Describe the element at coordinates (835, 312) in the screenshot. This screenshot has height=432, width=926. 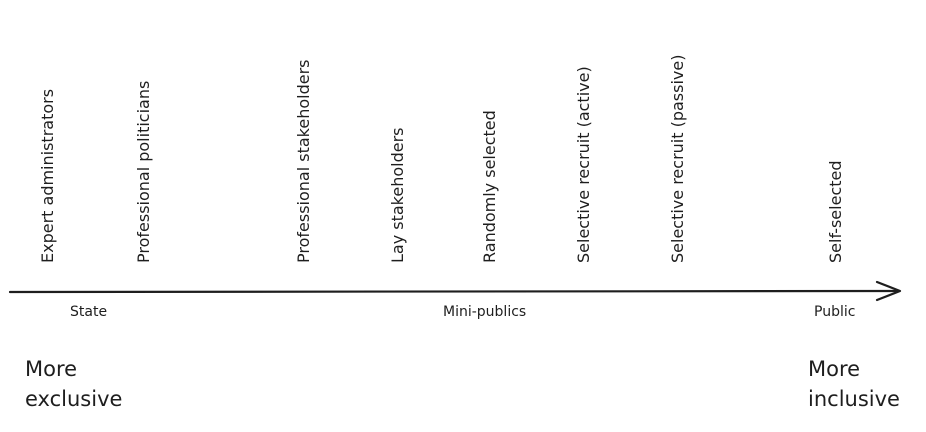
I see `region-label-public: Public` at that location.